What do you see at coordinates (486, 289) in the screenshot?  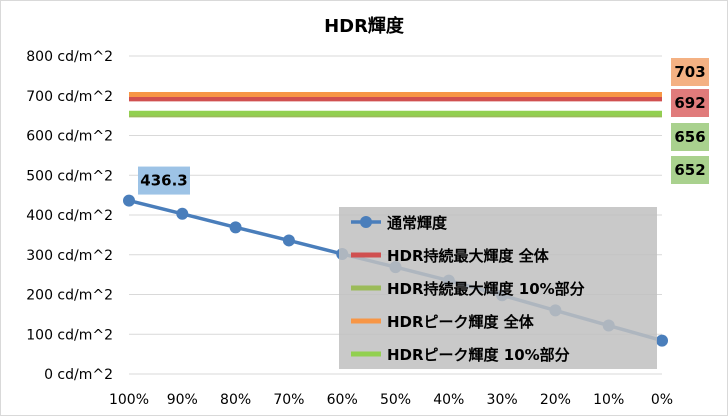 I see `legend-label: HDR持続最大輝度 10%部分` at bounding box center [486, 289].